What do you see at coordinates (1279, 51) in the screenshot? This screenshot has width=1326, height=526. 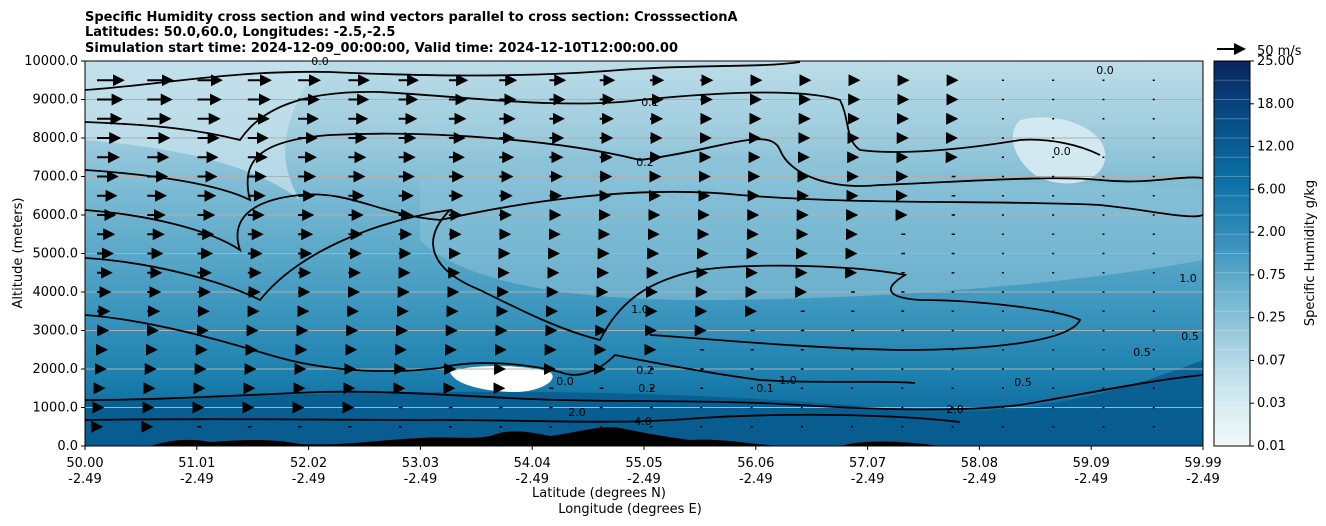 I see `quiver-key-label: 50 m/s` at bounding box center [1279, 51].